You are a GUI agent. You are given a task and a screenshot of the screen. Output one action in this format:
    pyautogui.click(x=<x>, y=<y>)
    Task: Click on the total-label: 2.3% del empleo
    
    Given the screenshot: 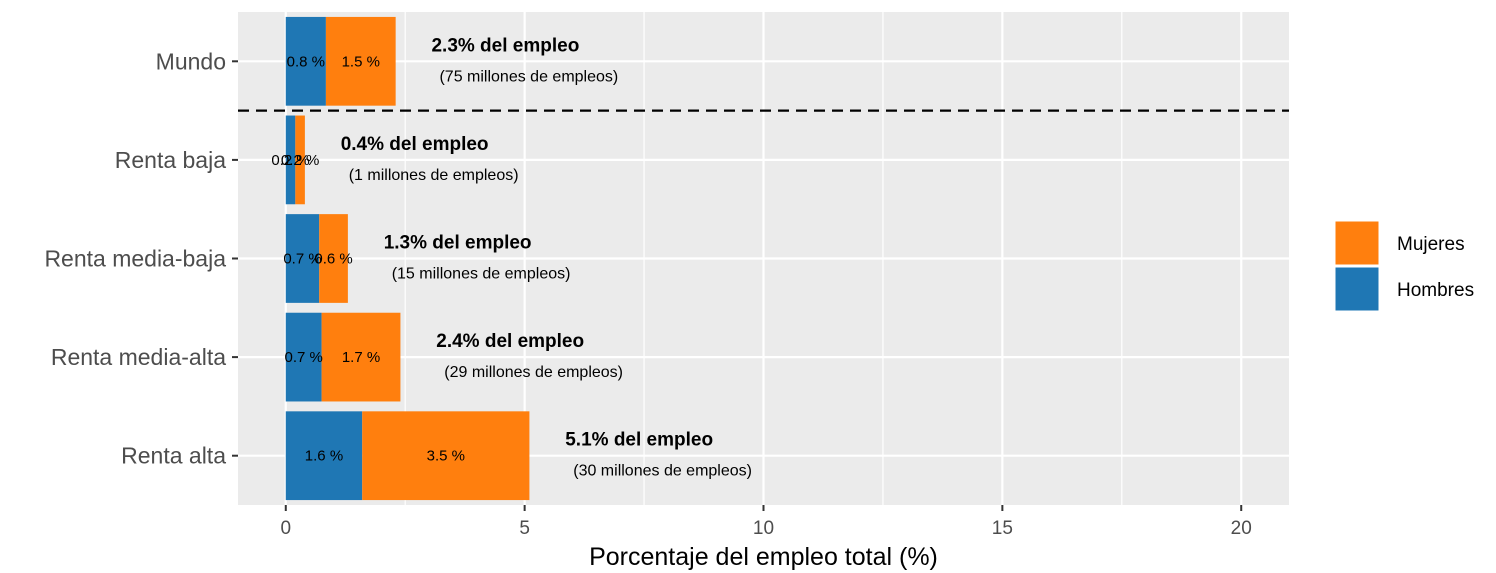 What is the action you would take?
    pyautogui.click(x=505, y=45)
    